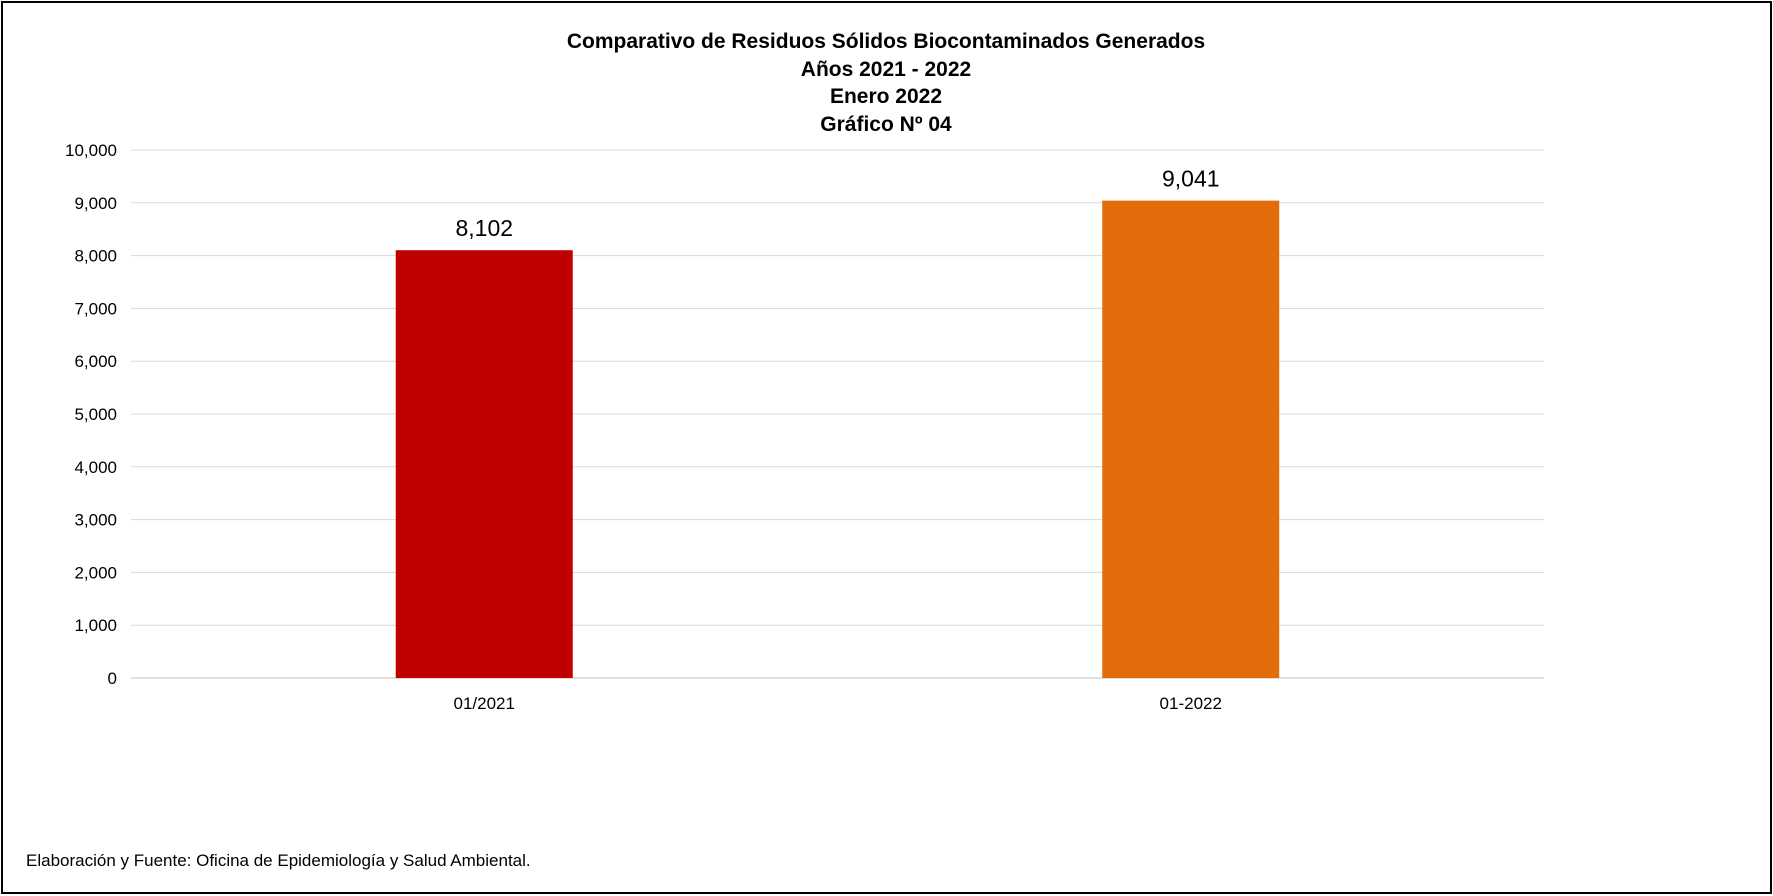 The height and width of the screenshot is (896, 1773). What do you see at coordinates (95, 361) in the screenshot?
I see `y-tick-label: 6,000` at bounding box center [95, 361].